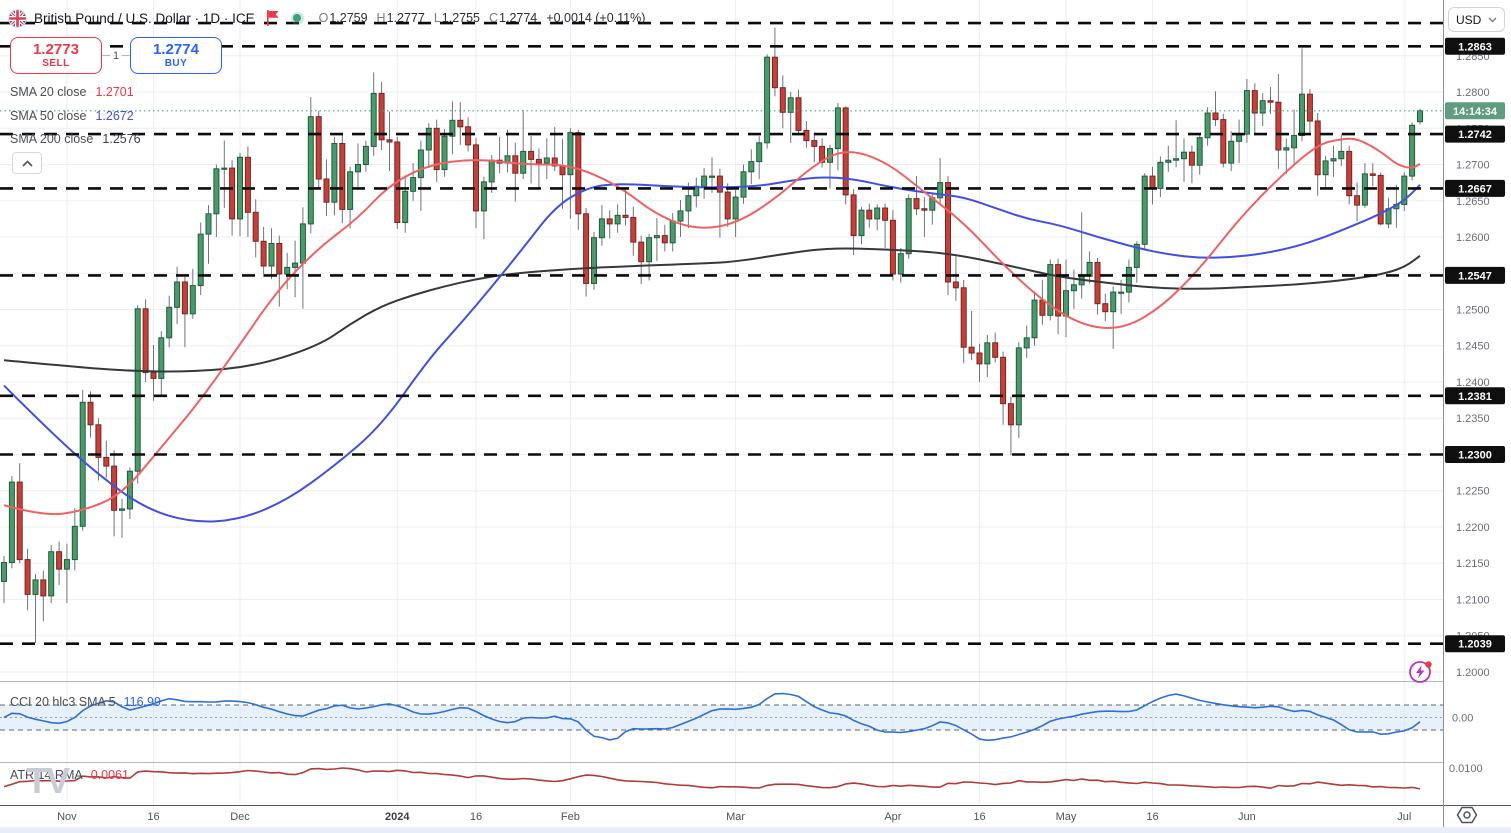 This screenshot has height=833, width=1511. I want to click on change-value: +0.0014 (+0.11%), so click(596, 18).